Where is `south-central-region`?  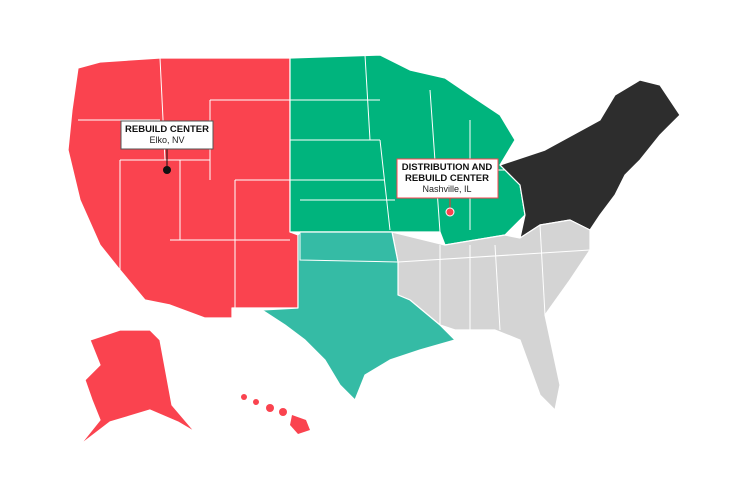 south-central-region is located at coordinates (358, 316).